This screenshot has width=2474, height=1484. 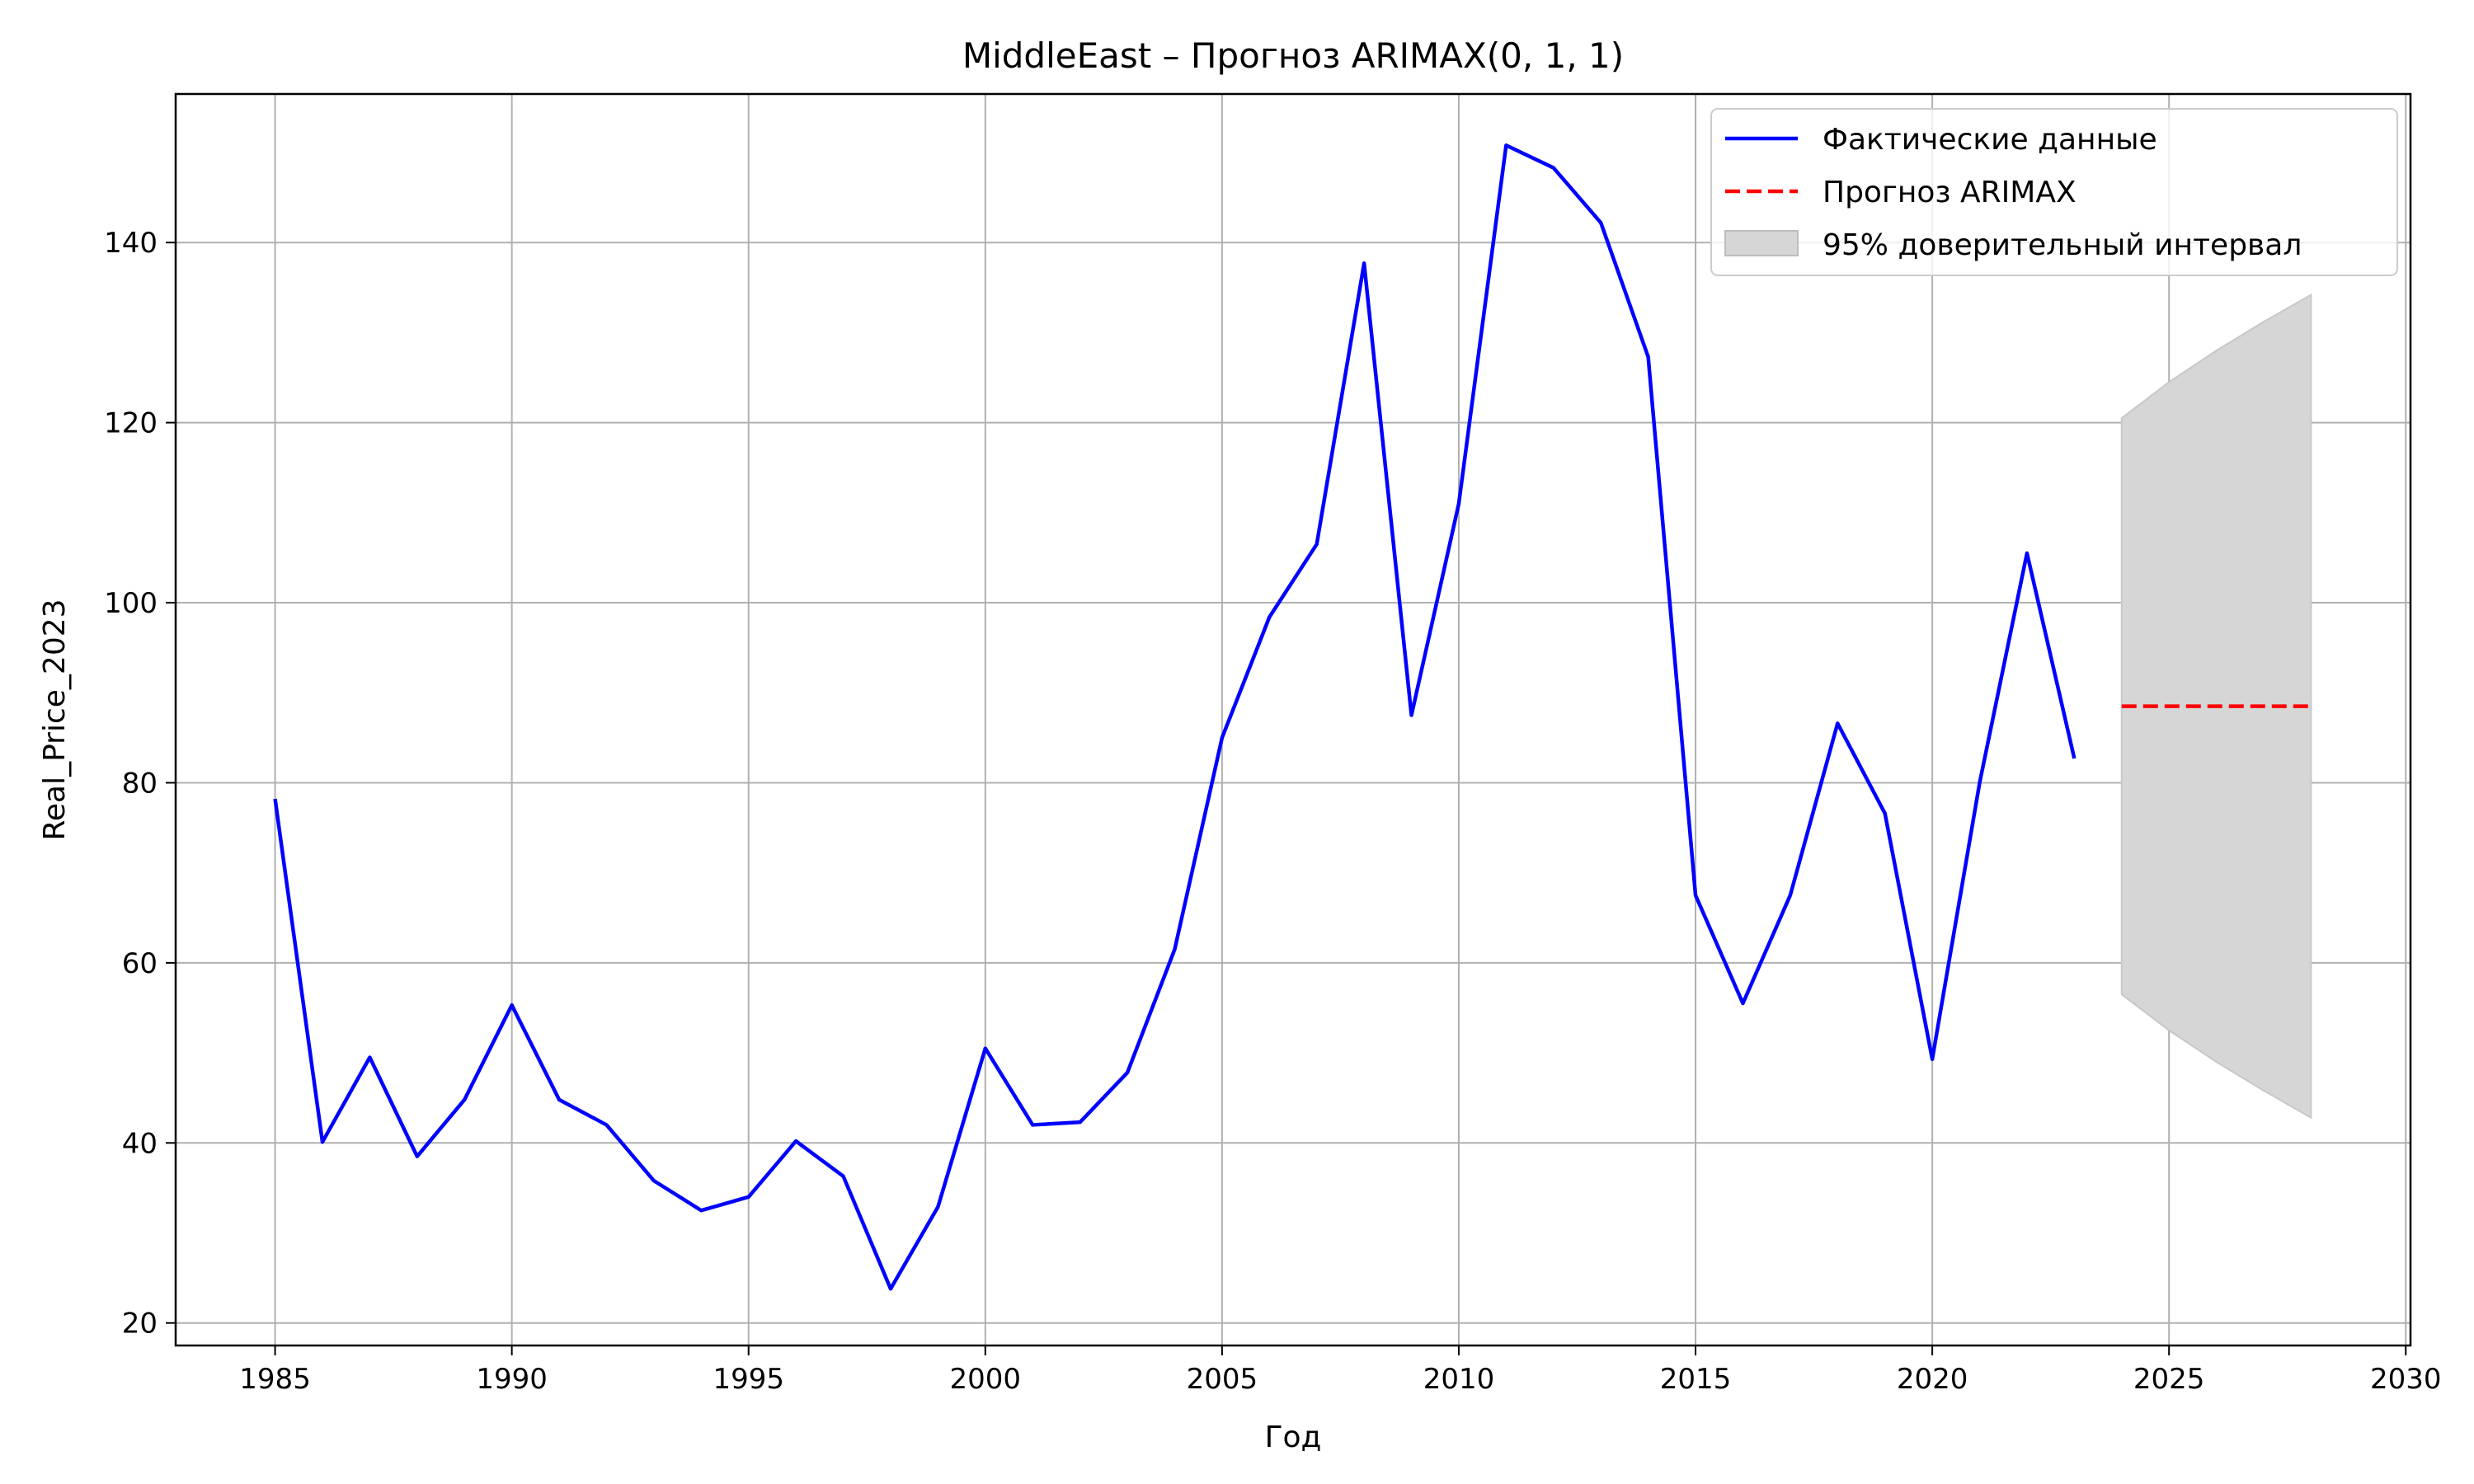 I want to click on x-tick-label: 2010, so click(x=1459, y=1379).